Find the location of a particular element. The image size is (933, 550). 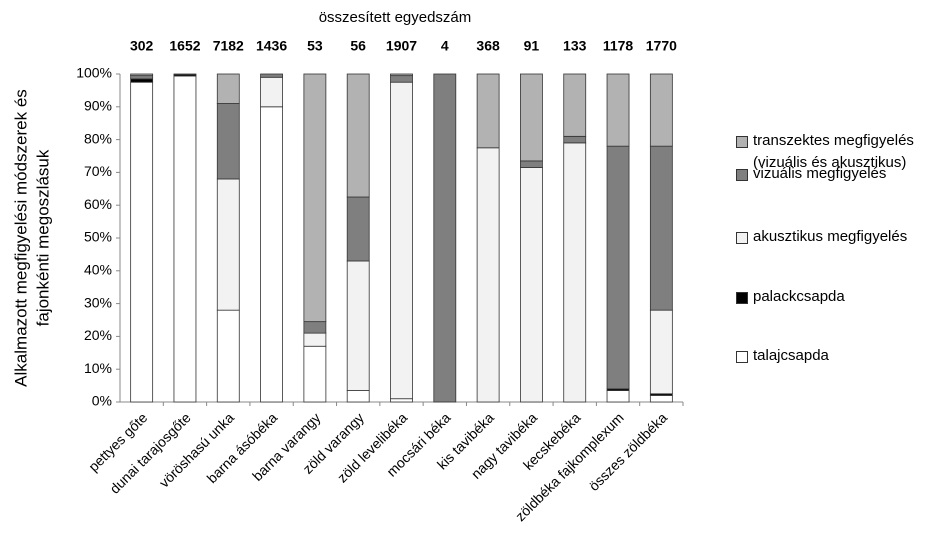

legend-label: palackcsapda is located at coordinates (799, 296).